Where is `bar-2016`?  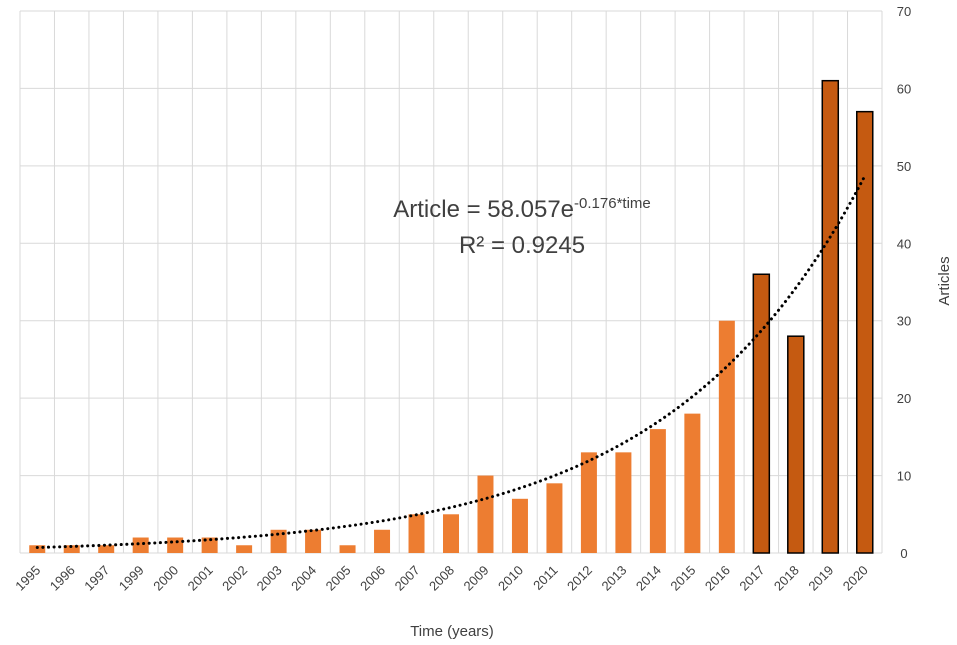
bar-2016 is located at coordinates (726, 436).